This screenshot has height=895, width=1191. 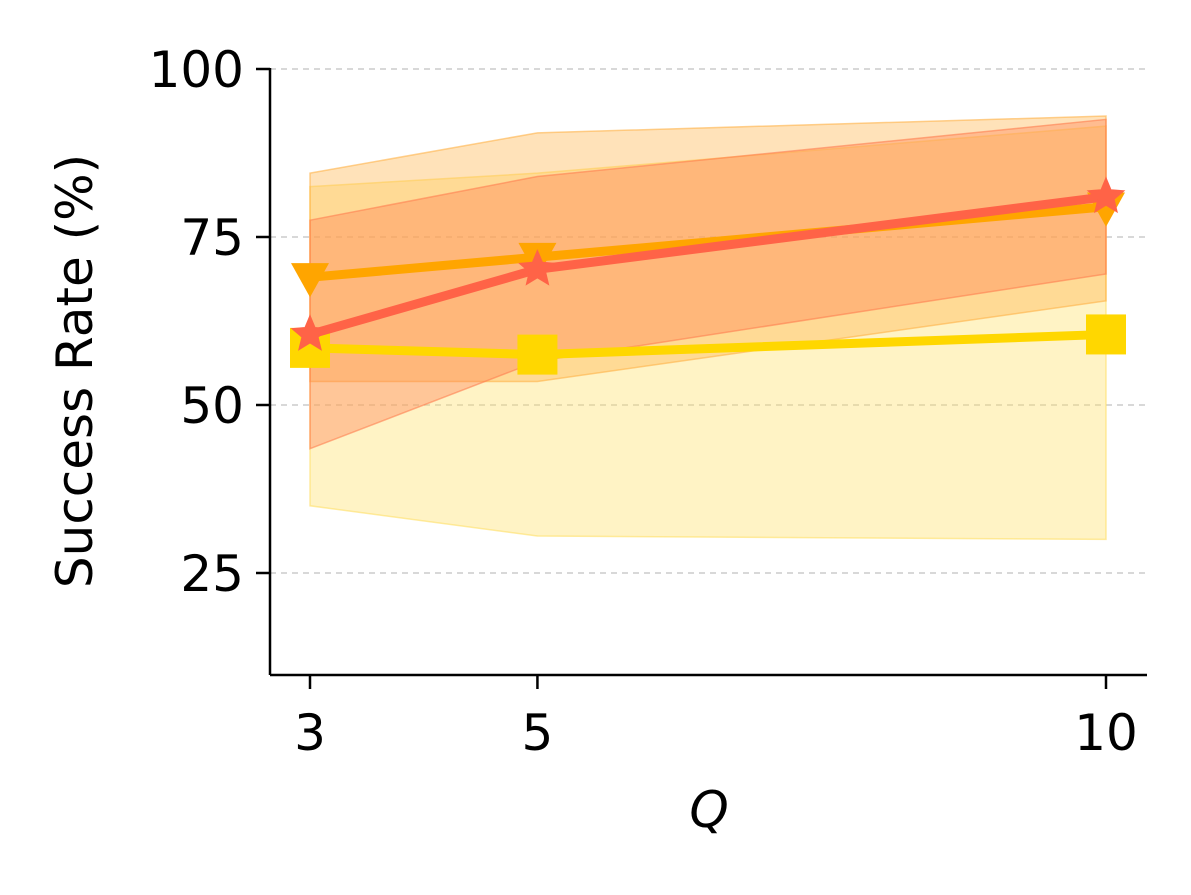 I want to click on y-axis-title: Success Rate (%), so click(x=75, y=371).